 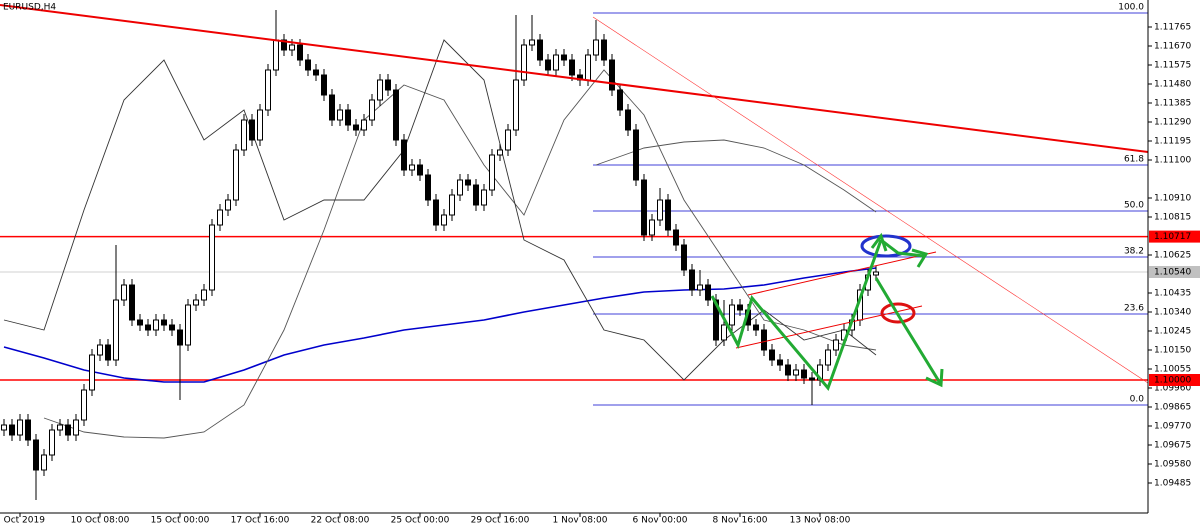 I want to click on level-label-box, so click(x=1174, y=380).